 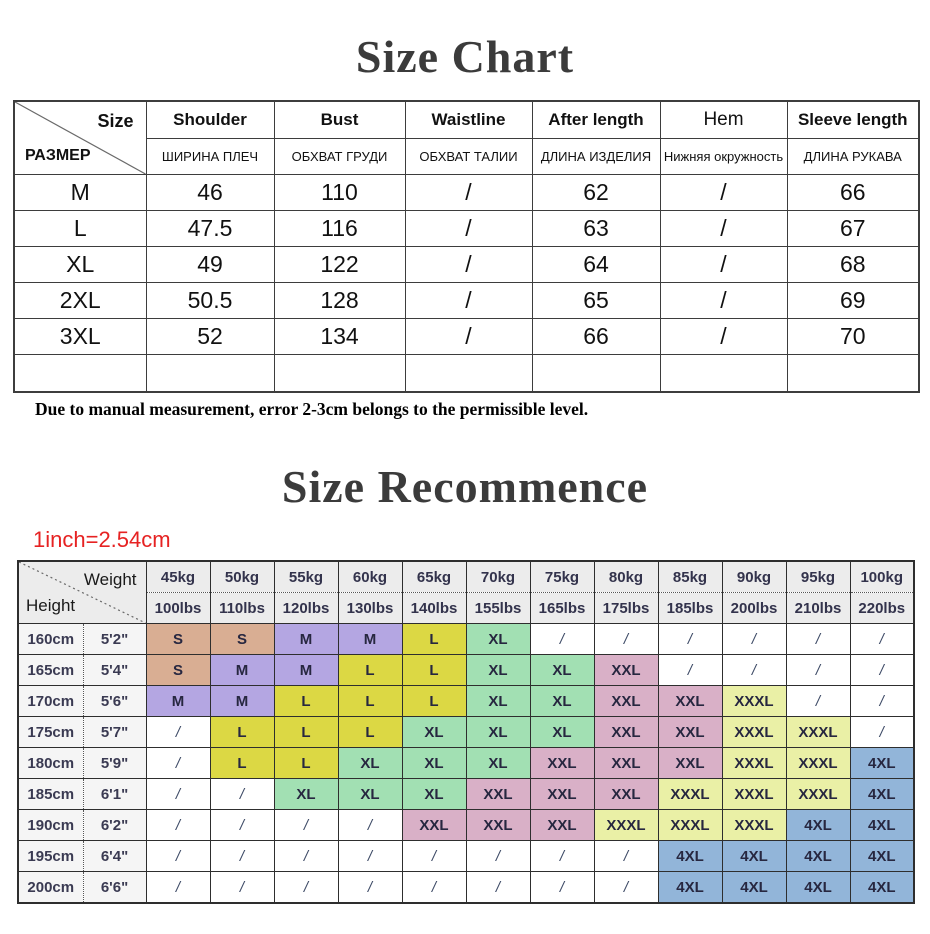 I want to click on weight-lbs-header: 185lbs, so click(x=690, y=608).